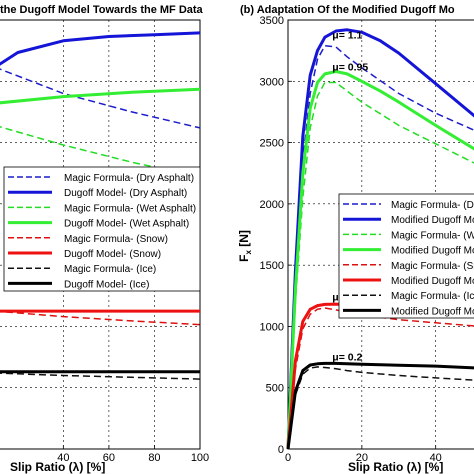 The image size is (474, 474). Describe the element at coordinates (275, 389) in the screenshot. I see `panel-b-y-tick-label: 500` at that location.